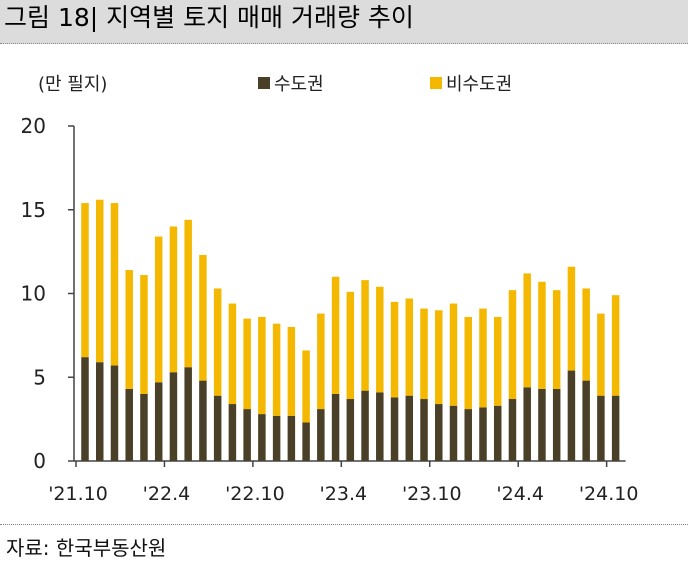 Image resolution: width=688 pixels, height=561 pixels. Describe the element at coordinates (86, 548) in the screenshot. I see `source-note: 자료: 한국부동산원` at that location.